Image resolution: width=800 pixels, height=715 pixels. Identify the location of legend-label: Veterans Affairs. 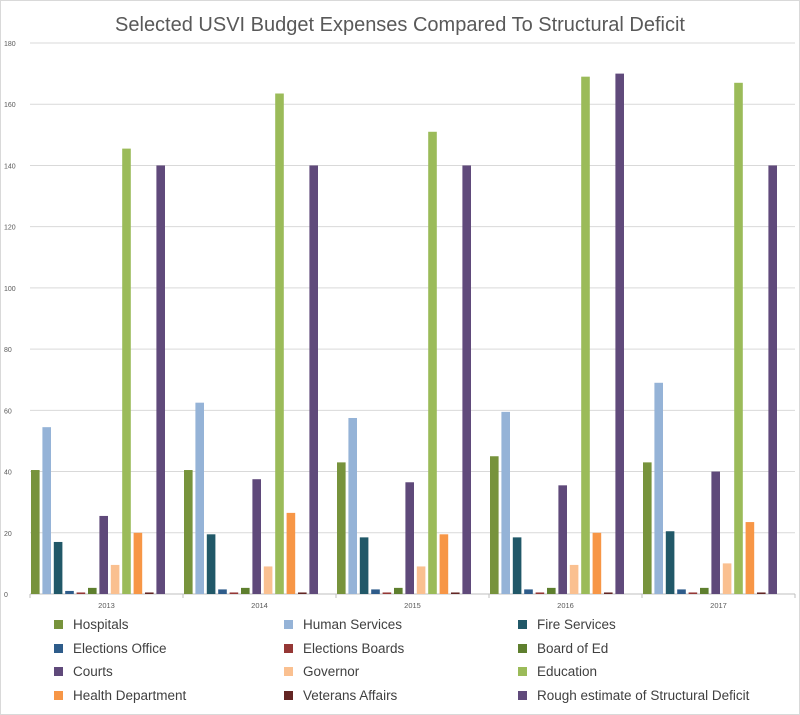
(350, 695).